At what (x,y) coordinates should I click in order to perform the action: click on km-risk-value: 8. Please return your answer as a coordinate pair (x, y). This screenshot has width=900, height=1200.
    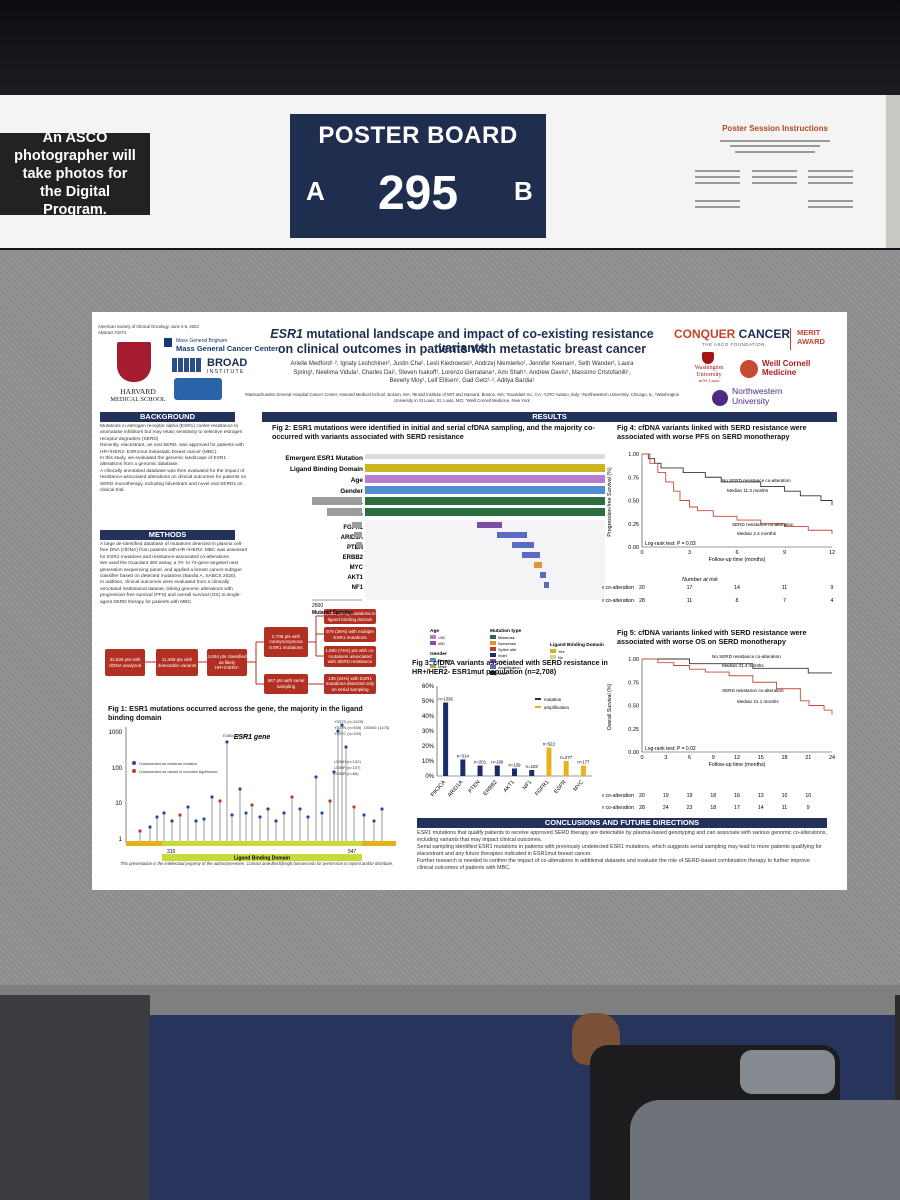
    Looking at the image, I should click on (737, 601).